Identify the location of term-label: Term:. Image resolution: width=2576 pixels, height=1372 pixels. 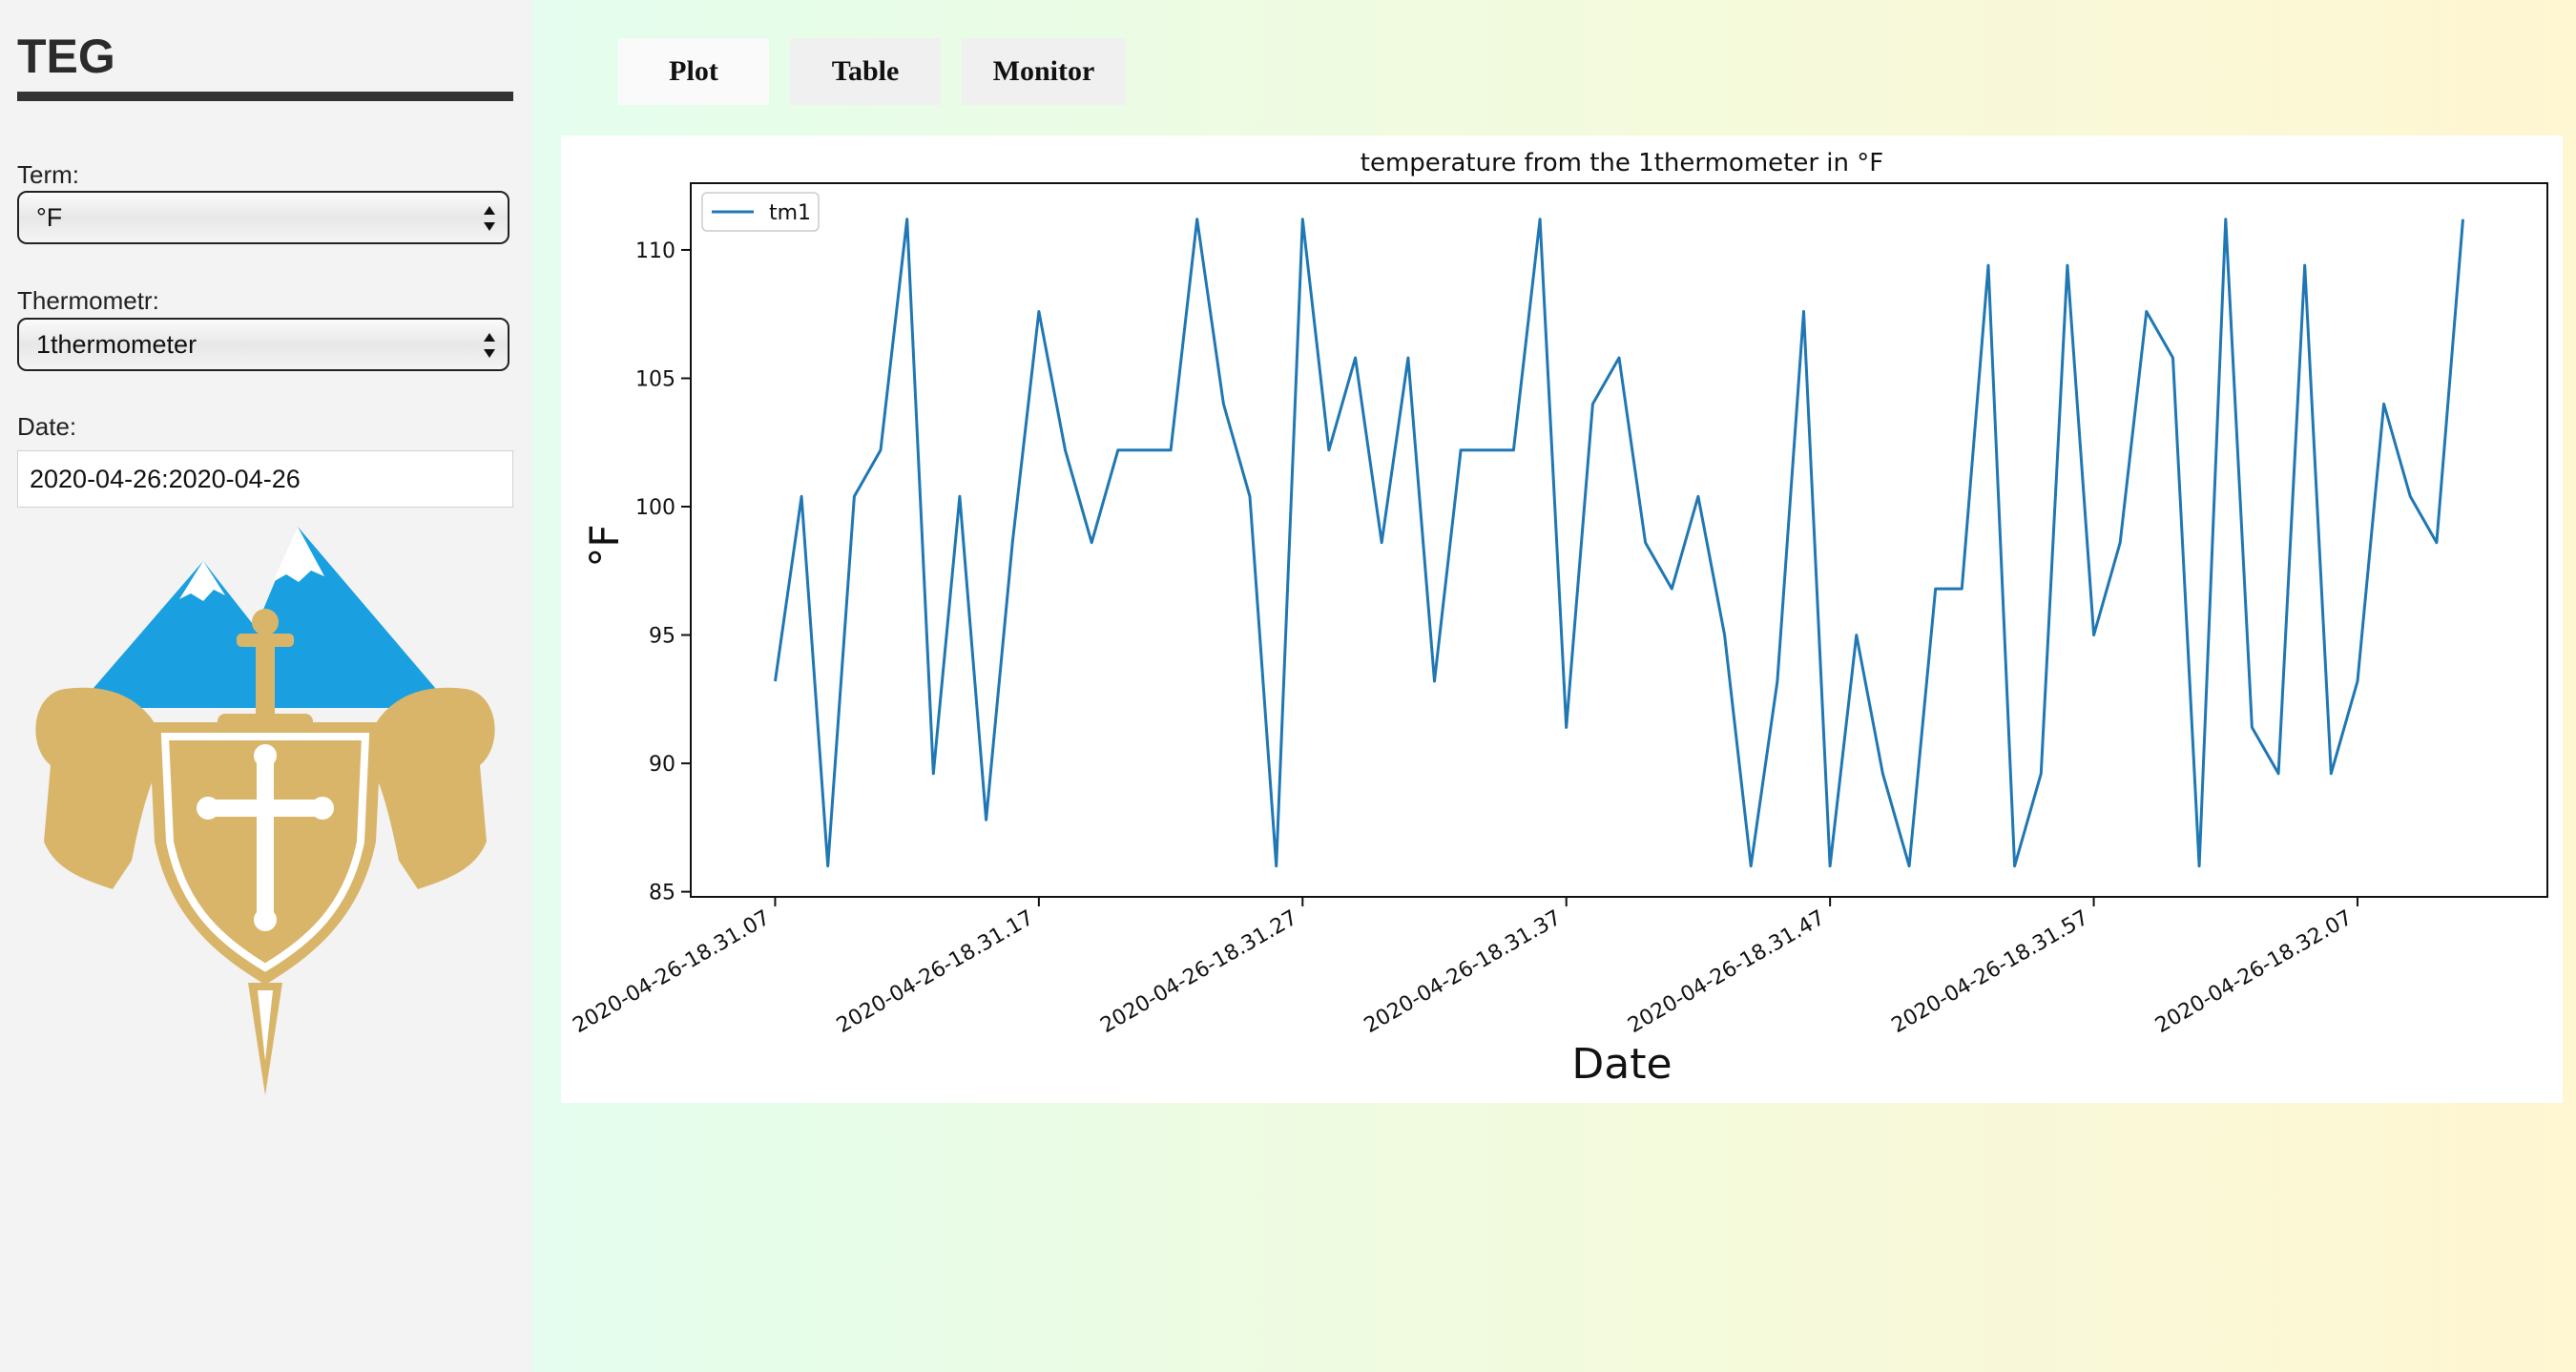
(48, 174).